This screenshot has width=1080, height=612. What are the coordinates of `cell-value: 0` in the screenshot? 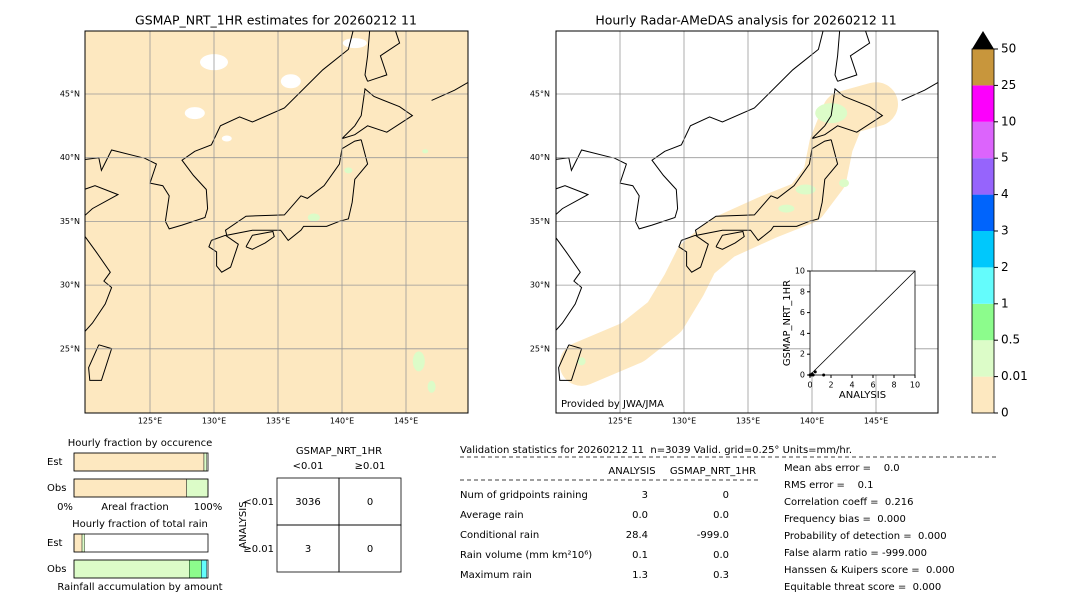 It's located at (370, 549).